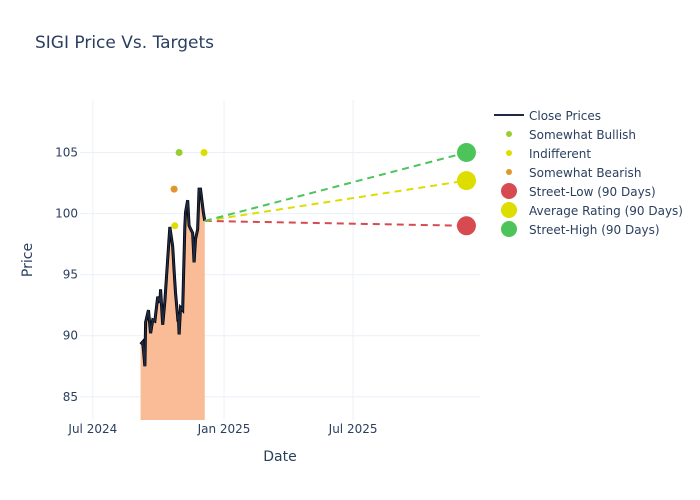 The image size is (700, 500). Describe the element at coordinates (353, 429) in the screenshot. I see `x-tick-label: Jul 2025` at that location.